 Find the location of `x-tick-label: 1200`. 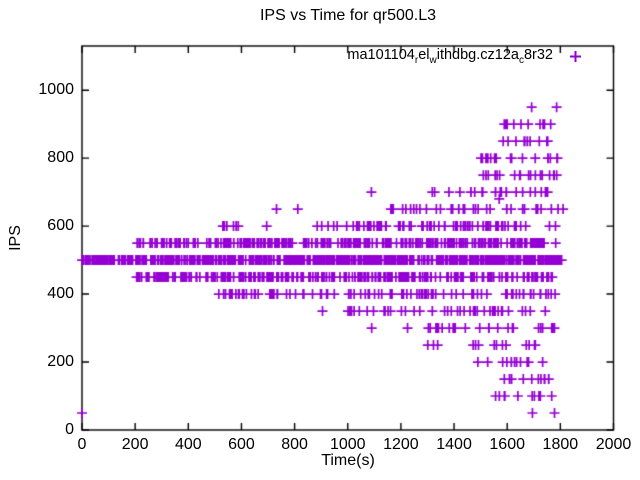

x-tick-label: 1200 is located at coordinates (401, 444).